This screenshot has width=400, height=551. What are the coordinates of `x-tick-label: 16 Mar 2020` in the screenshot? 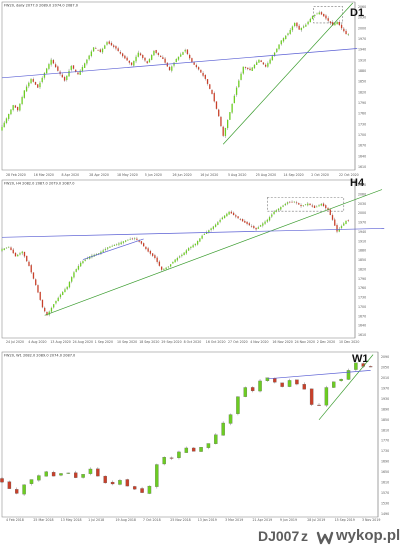 It's located at (44, 175).